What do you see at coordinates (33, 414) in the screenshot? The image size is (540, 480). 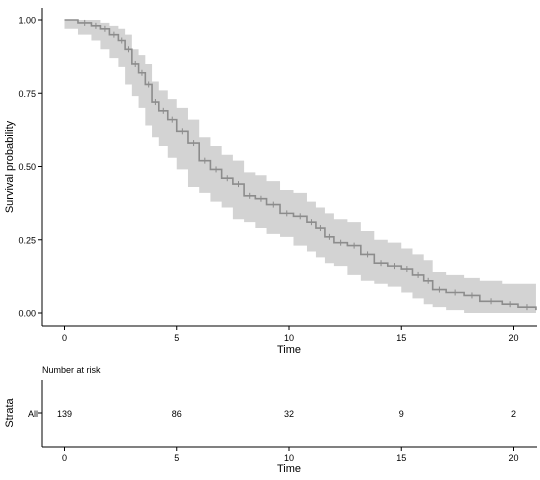 I see `risk-strata-label: All` at bounding box center [33, 414].